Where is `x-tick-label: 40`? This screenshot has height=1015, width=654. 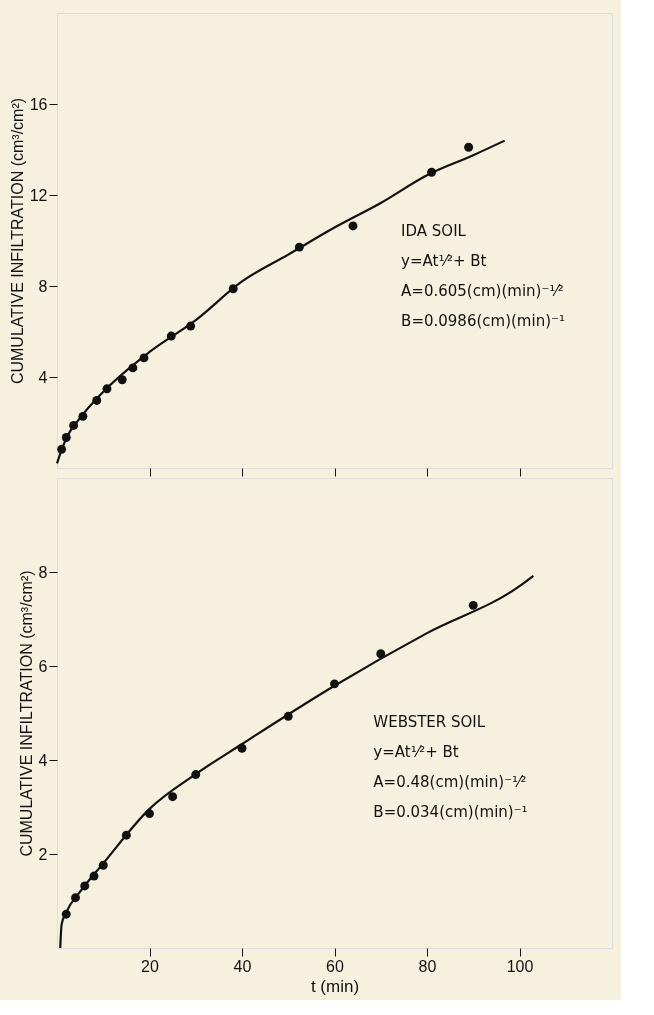
x-tick-label: 40 is located at coordinates (242, 966).